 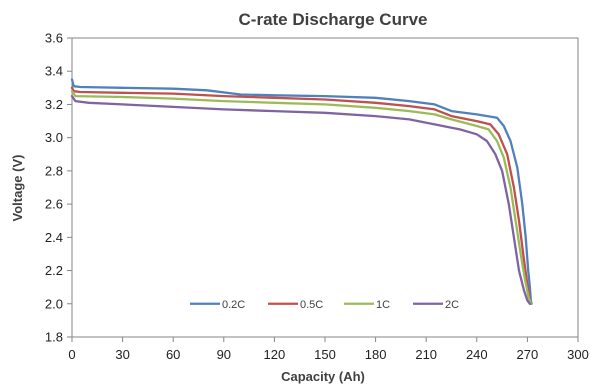 What do you see at coordinates (54, 337) in the screenshot?
I see `y-tick-label: 1.8` at bounding box center [54, 337].